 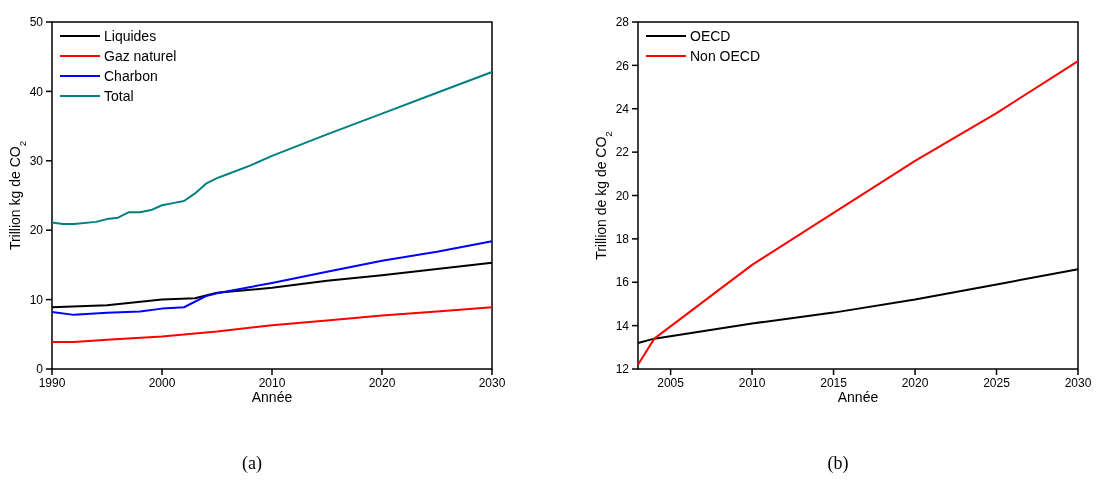 I want to click on x-tick-label: 2015, so click(x=834, y=383).